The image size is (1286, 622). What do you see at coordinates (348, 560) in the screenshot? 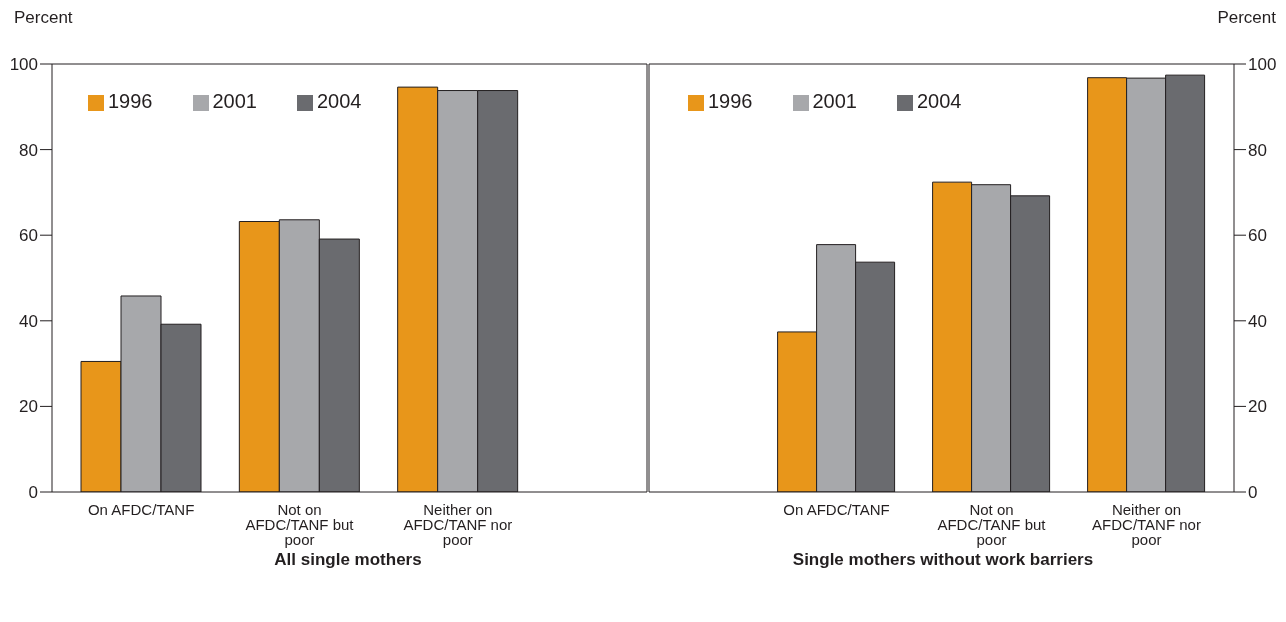
I see `x-axis-title: All single mothers` at bounding box center [348, 560].